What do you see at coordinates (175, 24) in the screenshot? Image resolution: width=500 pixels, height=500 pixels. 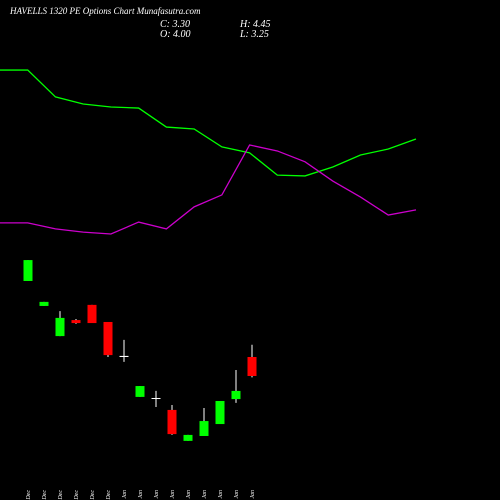 I see `close-label: C: 3.30` at bounding box center [175, 24].